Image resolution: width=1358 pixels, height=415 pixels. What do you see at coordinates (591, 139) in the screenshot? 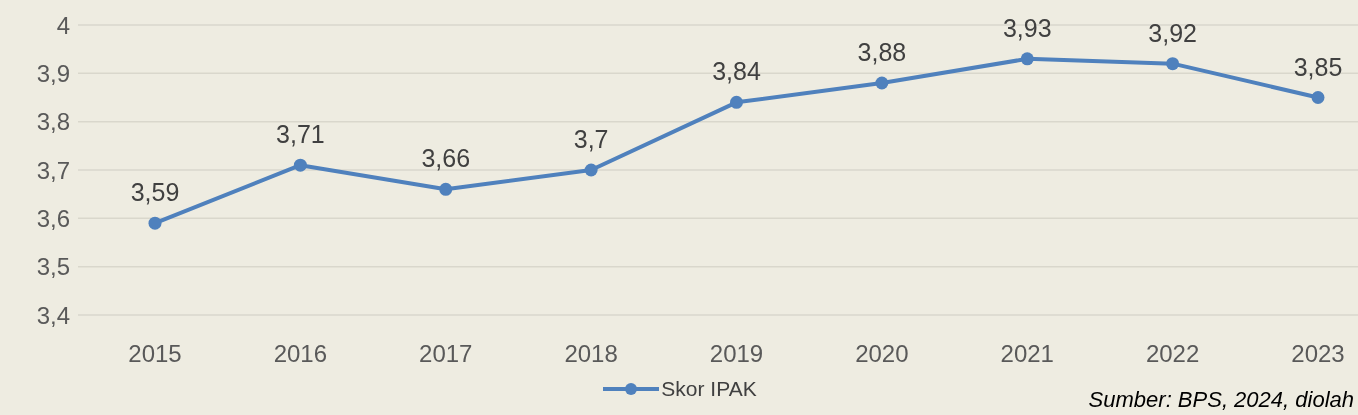
I see `data-label: 3,7` at bounding box center [591, 139].